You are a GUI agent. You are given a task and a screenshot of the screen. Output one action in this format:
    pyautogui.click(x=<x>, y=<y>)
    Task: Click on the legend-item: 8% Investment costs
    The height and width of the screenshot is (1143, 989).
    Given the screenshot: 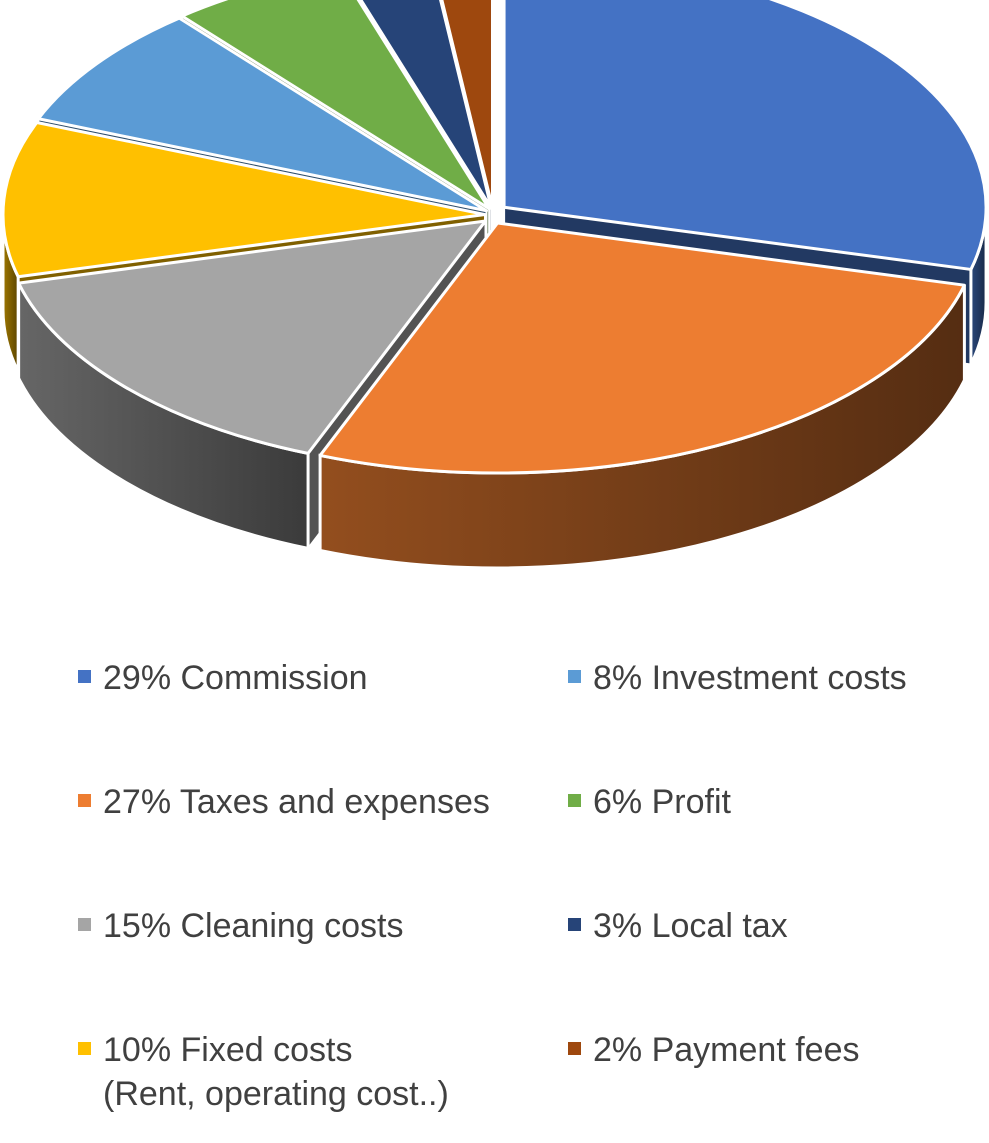 What is the action you would take?
    pyautogui.click(x=737, y=678)
    